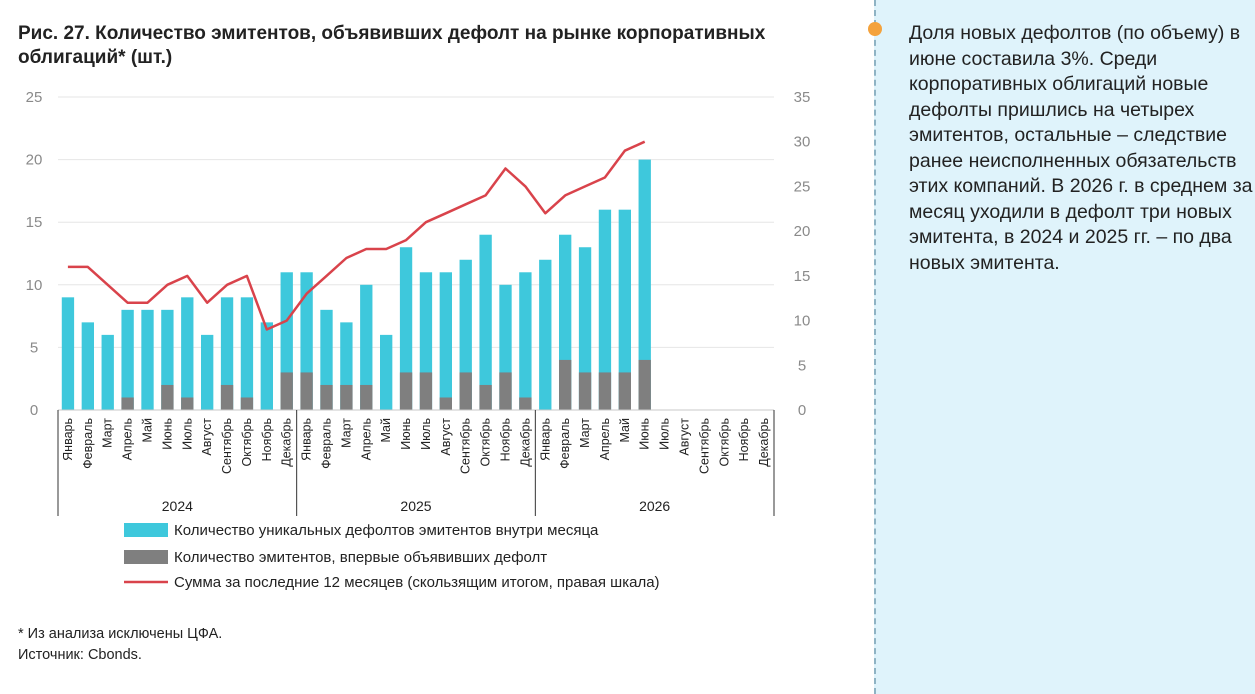 Image resolution: width=1255 pixels, height=694 pixels. I want to click on right-tick-label: 35, so click(802, 97).